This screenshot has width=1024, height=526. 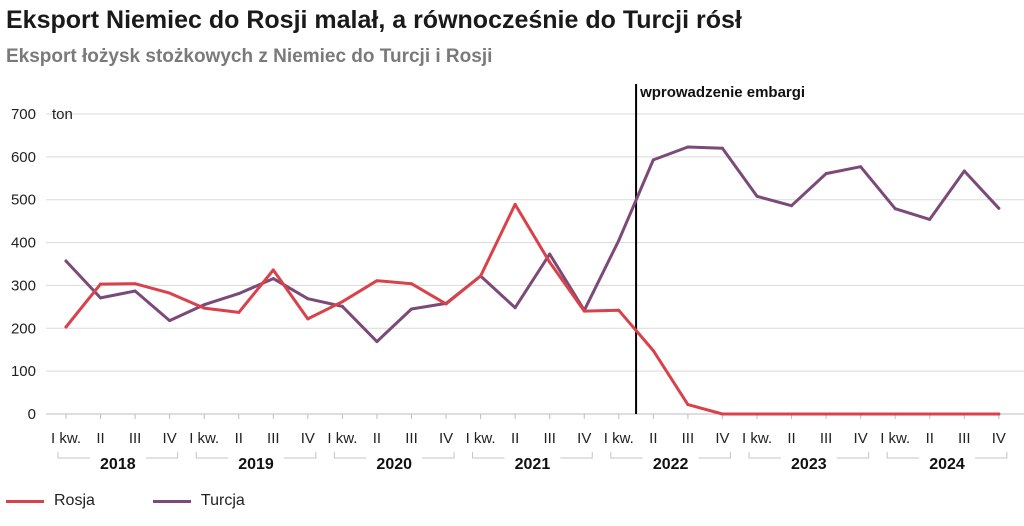 I want to click on y-tick-label: 300, so click(x=23, y=285).